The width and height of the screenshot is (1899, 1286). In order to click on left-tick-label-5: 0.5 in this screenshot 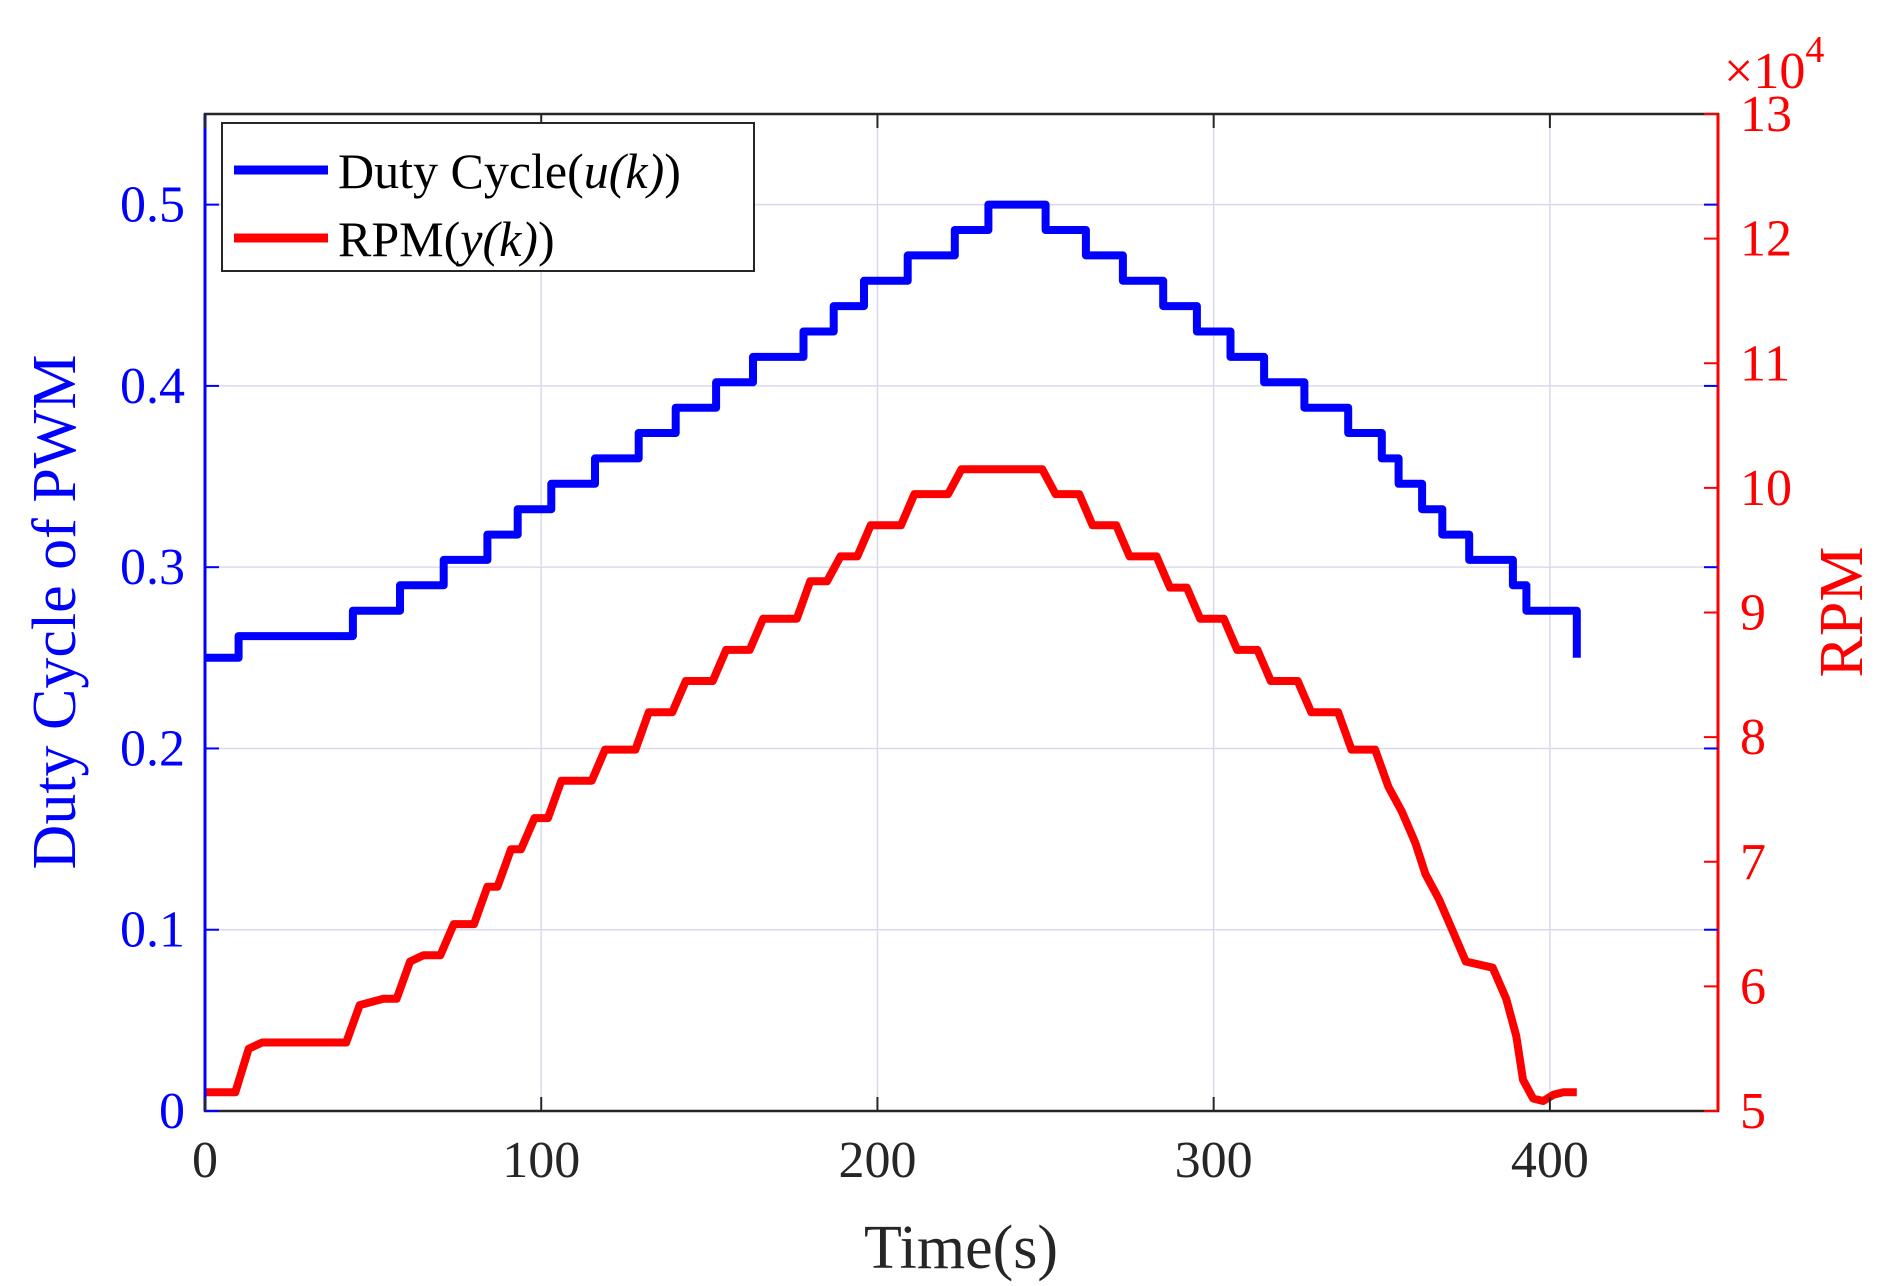, I will do `click(152, 205)`.